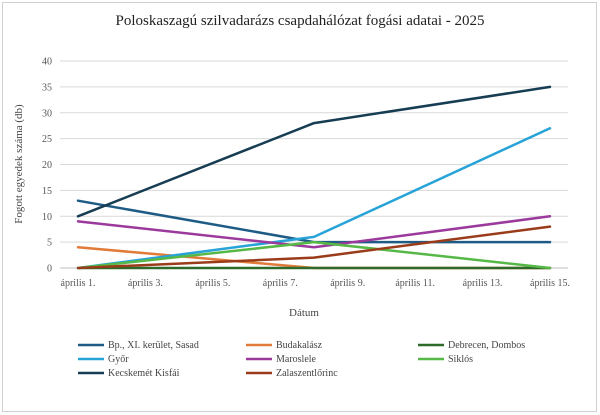 The height and width of the screenshot is (415, 600). Describe the element at coordinates (483, 283) in the screenshot. I see `x-tick-label: április 13.` at that location.